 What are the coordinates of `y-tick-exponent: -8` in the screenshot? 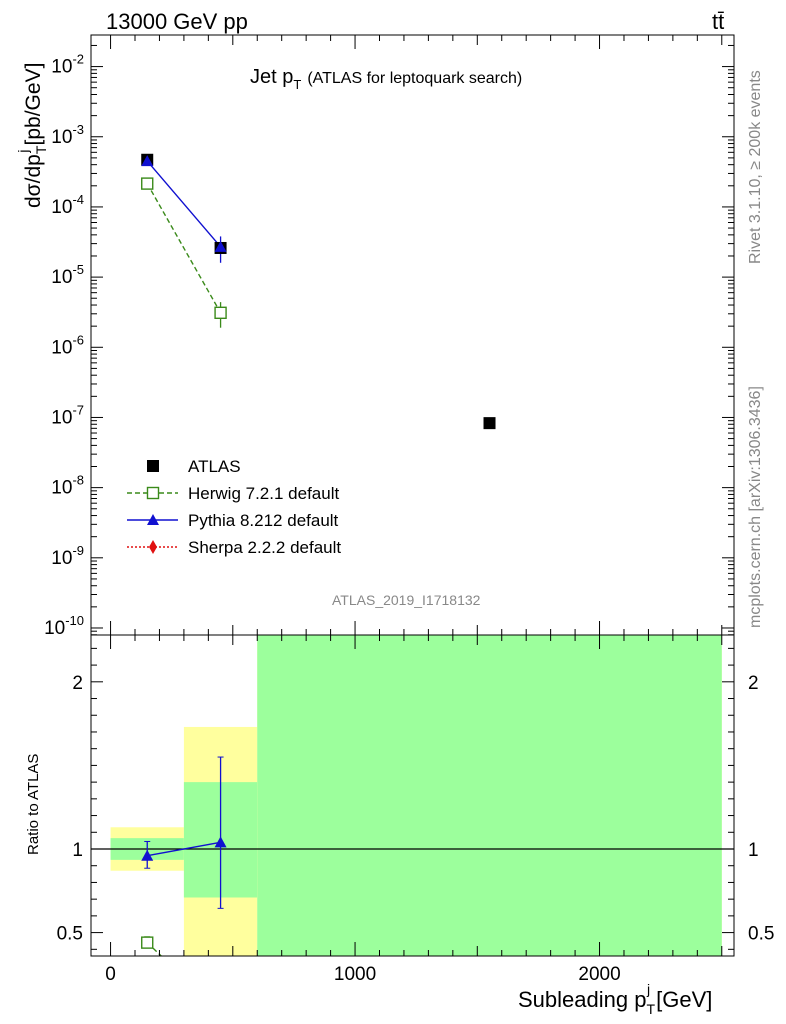 It's located at (78, 480).